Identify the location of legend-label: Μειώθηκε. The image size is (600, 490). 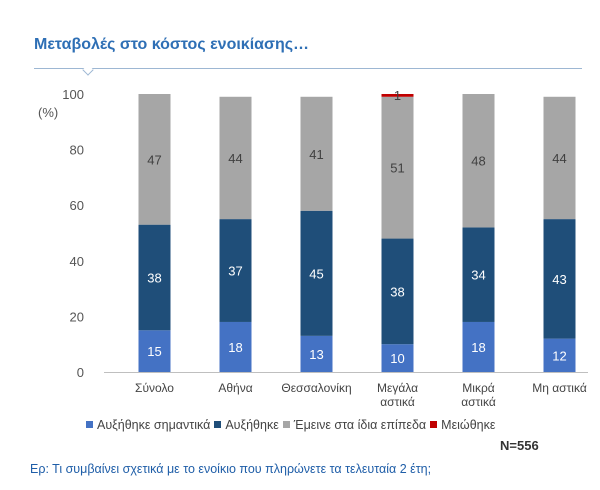
(468, 425).